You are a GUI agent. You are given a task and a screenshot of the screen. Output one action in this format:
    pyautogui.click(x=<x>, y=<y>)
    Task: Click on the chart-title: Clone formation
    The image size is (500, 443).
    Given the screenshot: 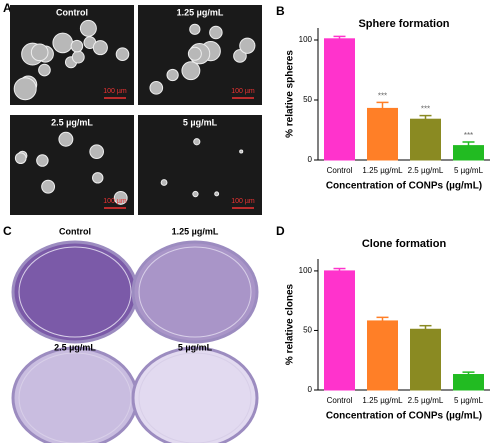 What is the action you would take?
    pyautogui.click(x=404, y=244)
    